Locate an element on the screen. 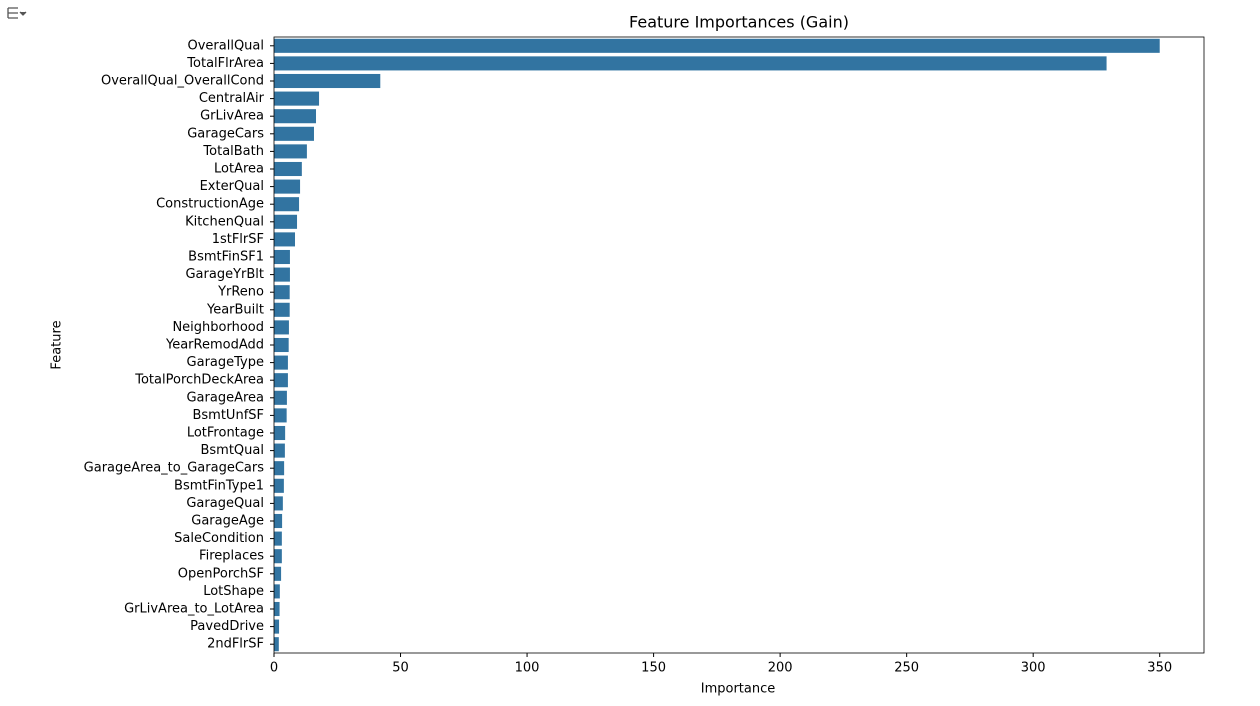 The height and width of the screenshot is (706, 1260). x-tick-label: 350 is located at coordinates (1159, 668).